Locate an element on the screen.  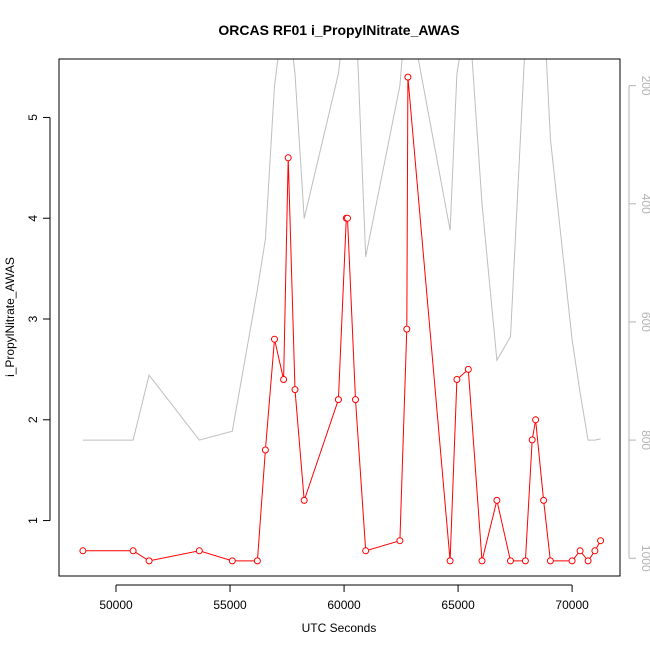
y2-tick-label: 600 is located at coordinates (644, 322).